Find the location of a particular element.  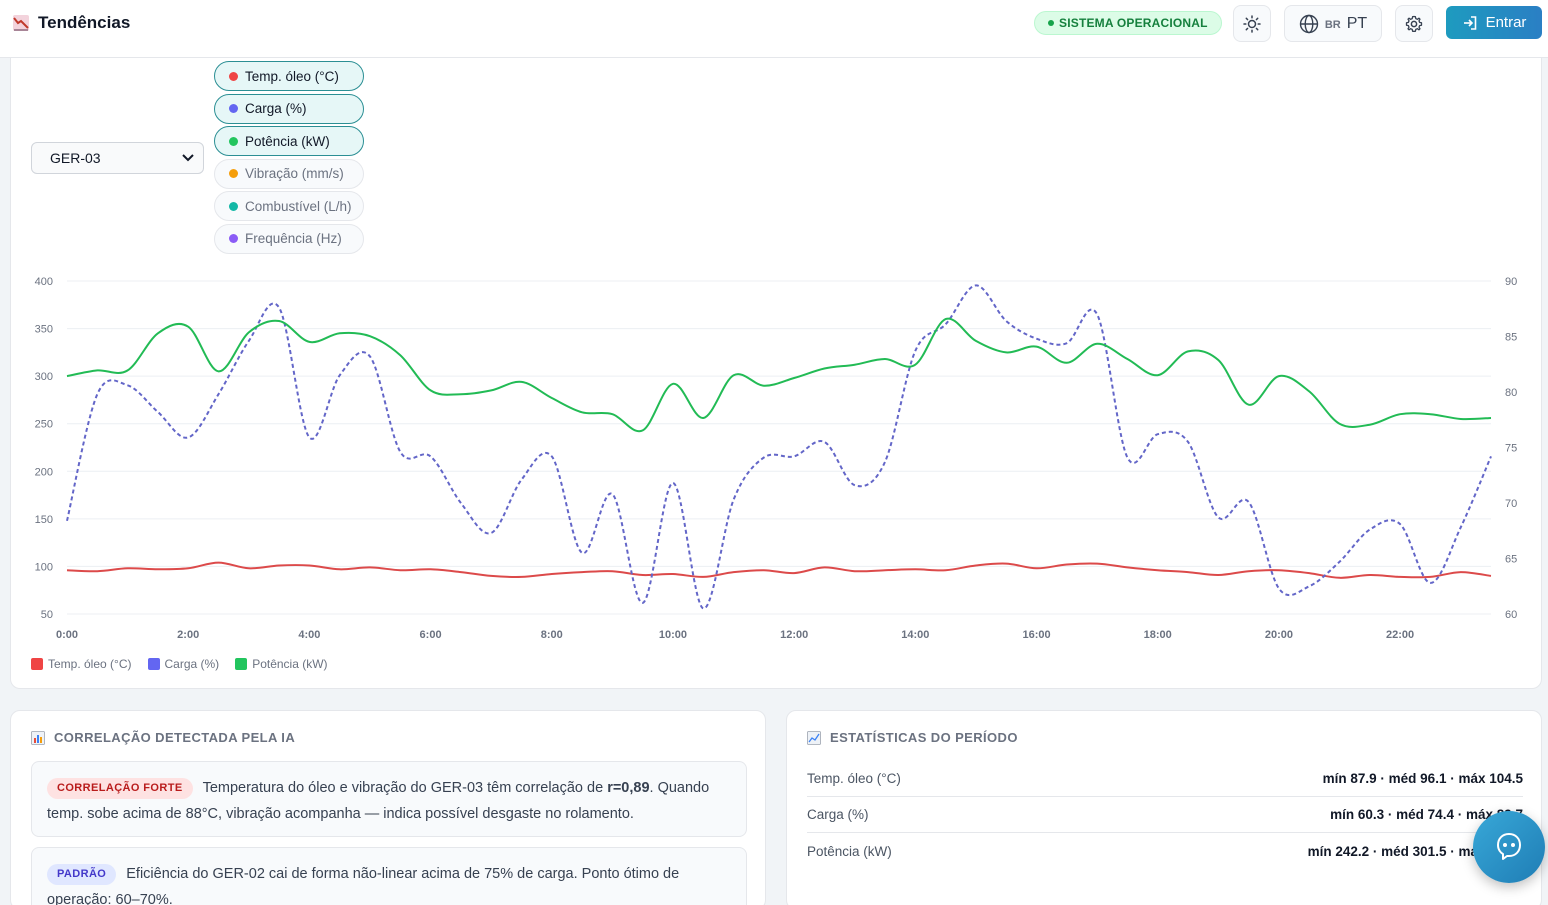

metric-chip-label: Frequência (Hz) is located at coordinates (293, 238).